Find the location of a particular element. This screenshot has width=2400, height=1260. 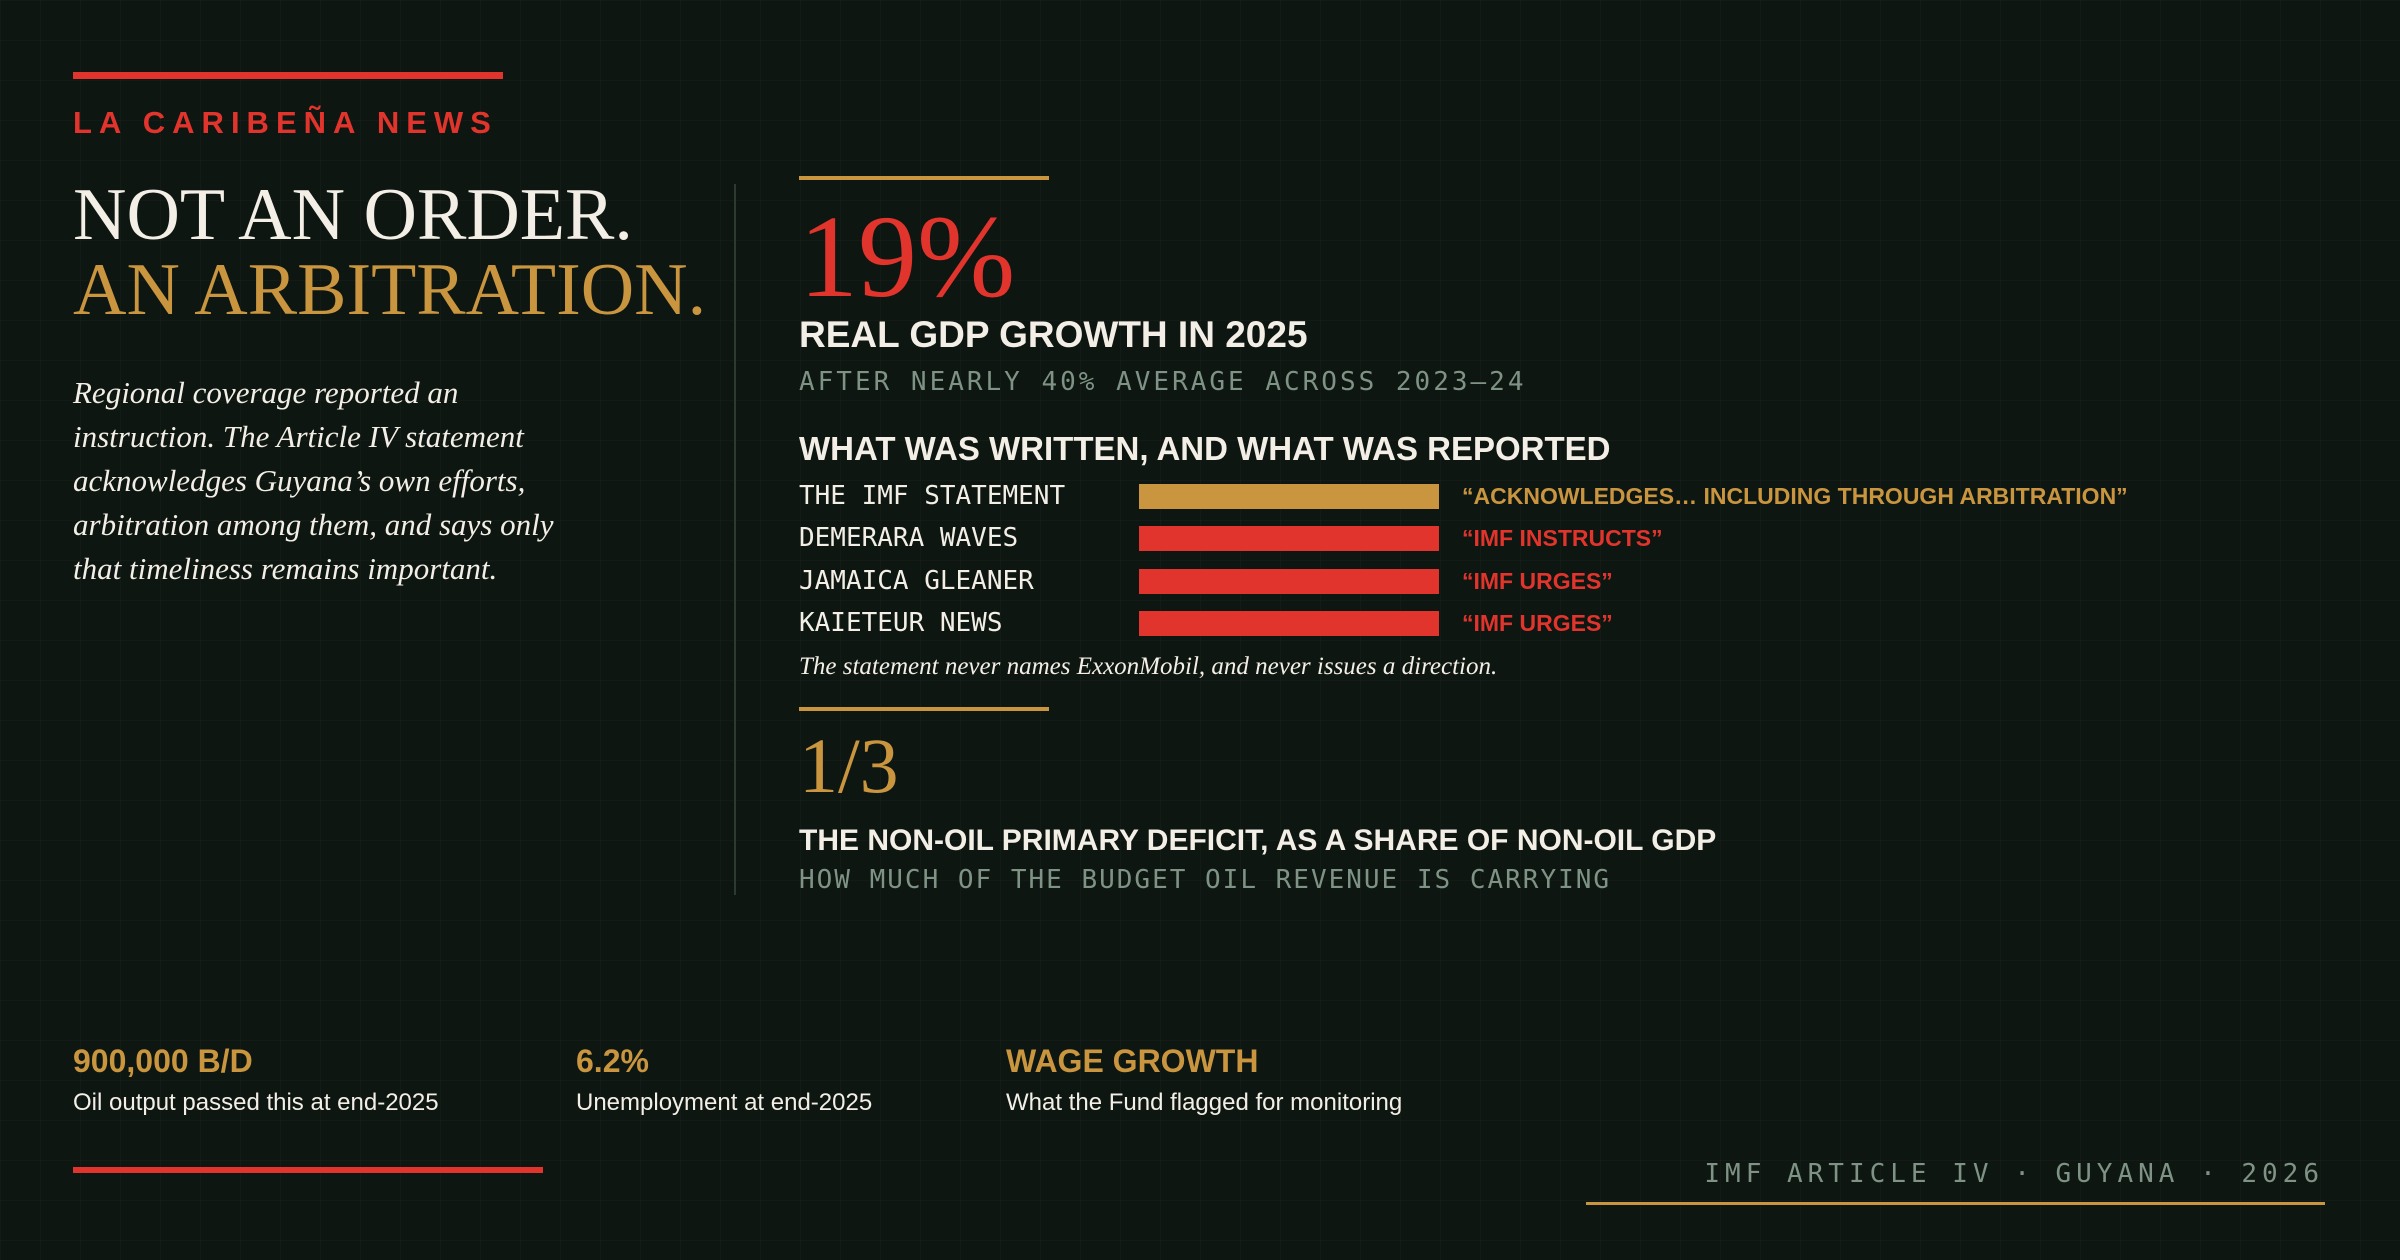

stat-note: AFTER NEARLY 40% AVERAGE ACROSS 2023–24 is located at coordinates (1163, 382).